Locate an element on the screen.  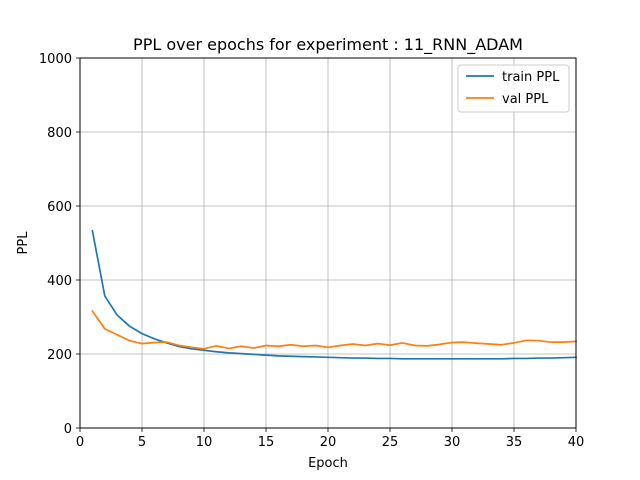
x-tick-label: 35 is located at coordinates (514, 442).